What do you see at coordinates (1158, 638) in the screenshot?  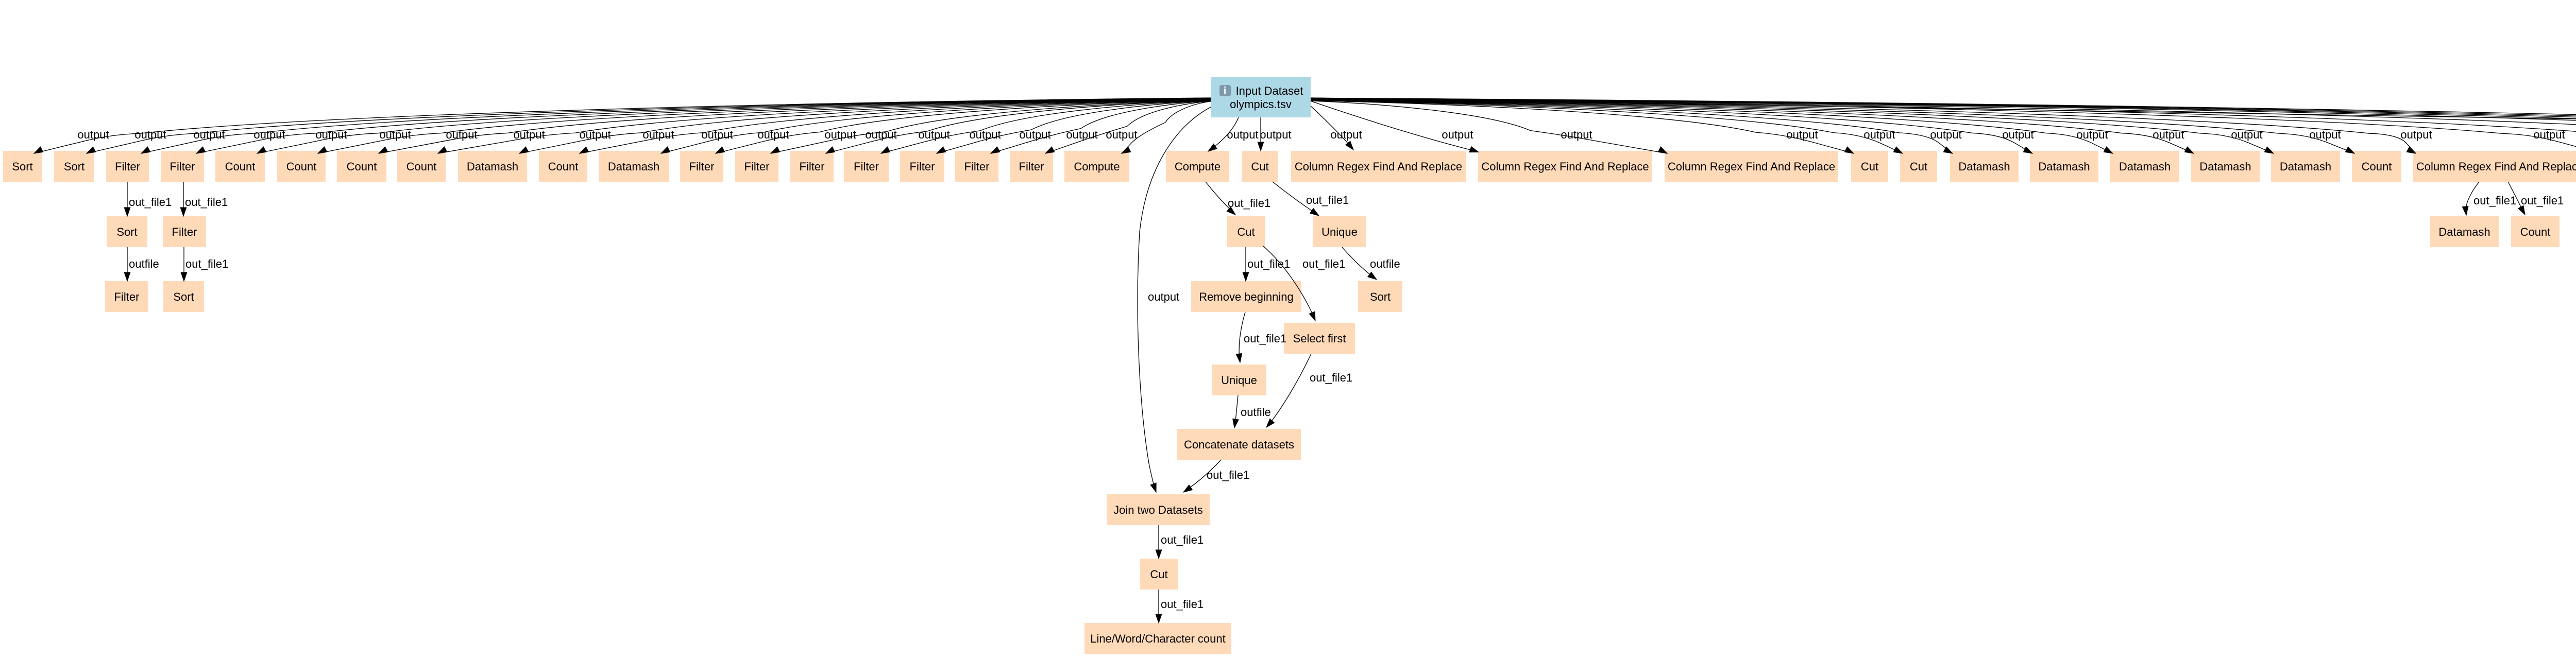 I see `svg-text: Line/Word/Character count` at bounding box center [1158, 638].